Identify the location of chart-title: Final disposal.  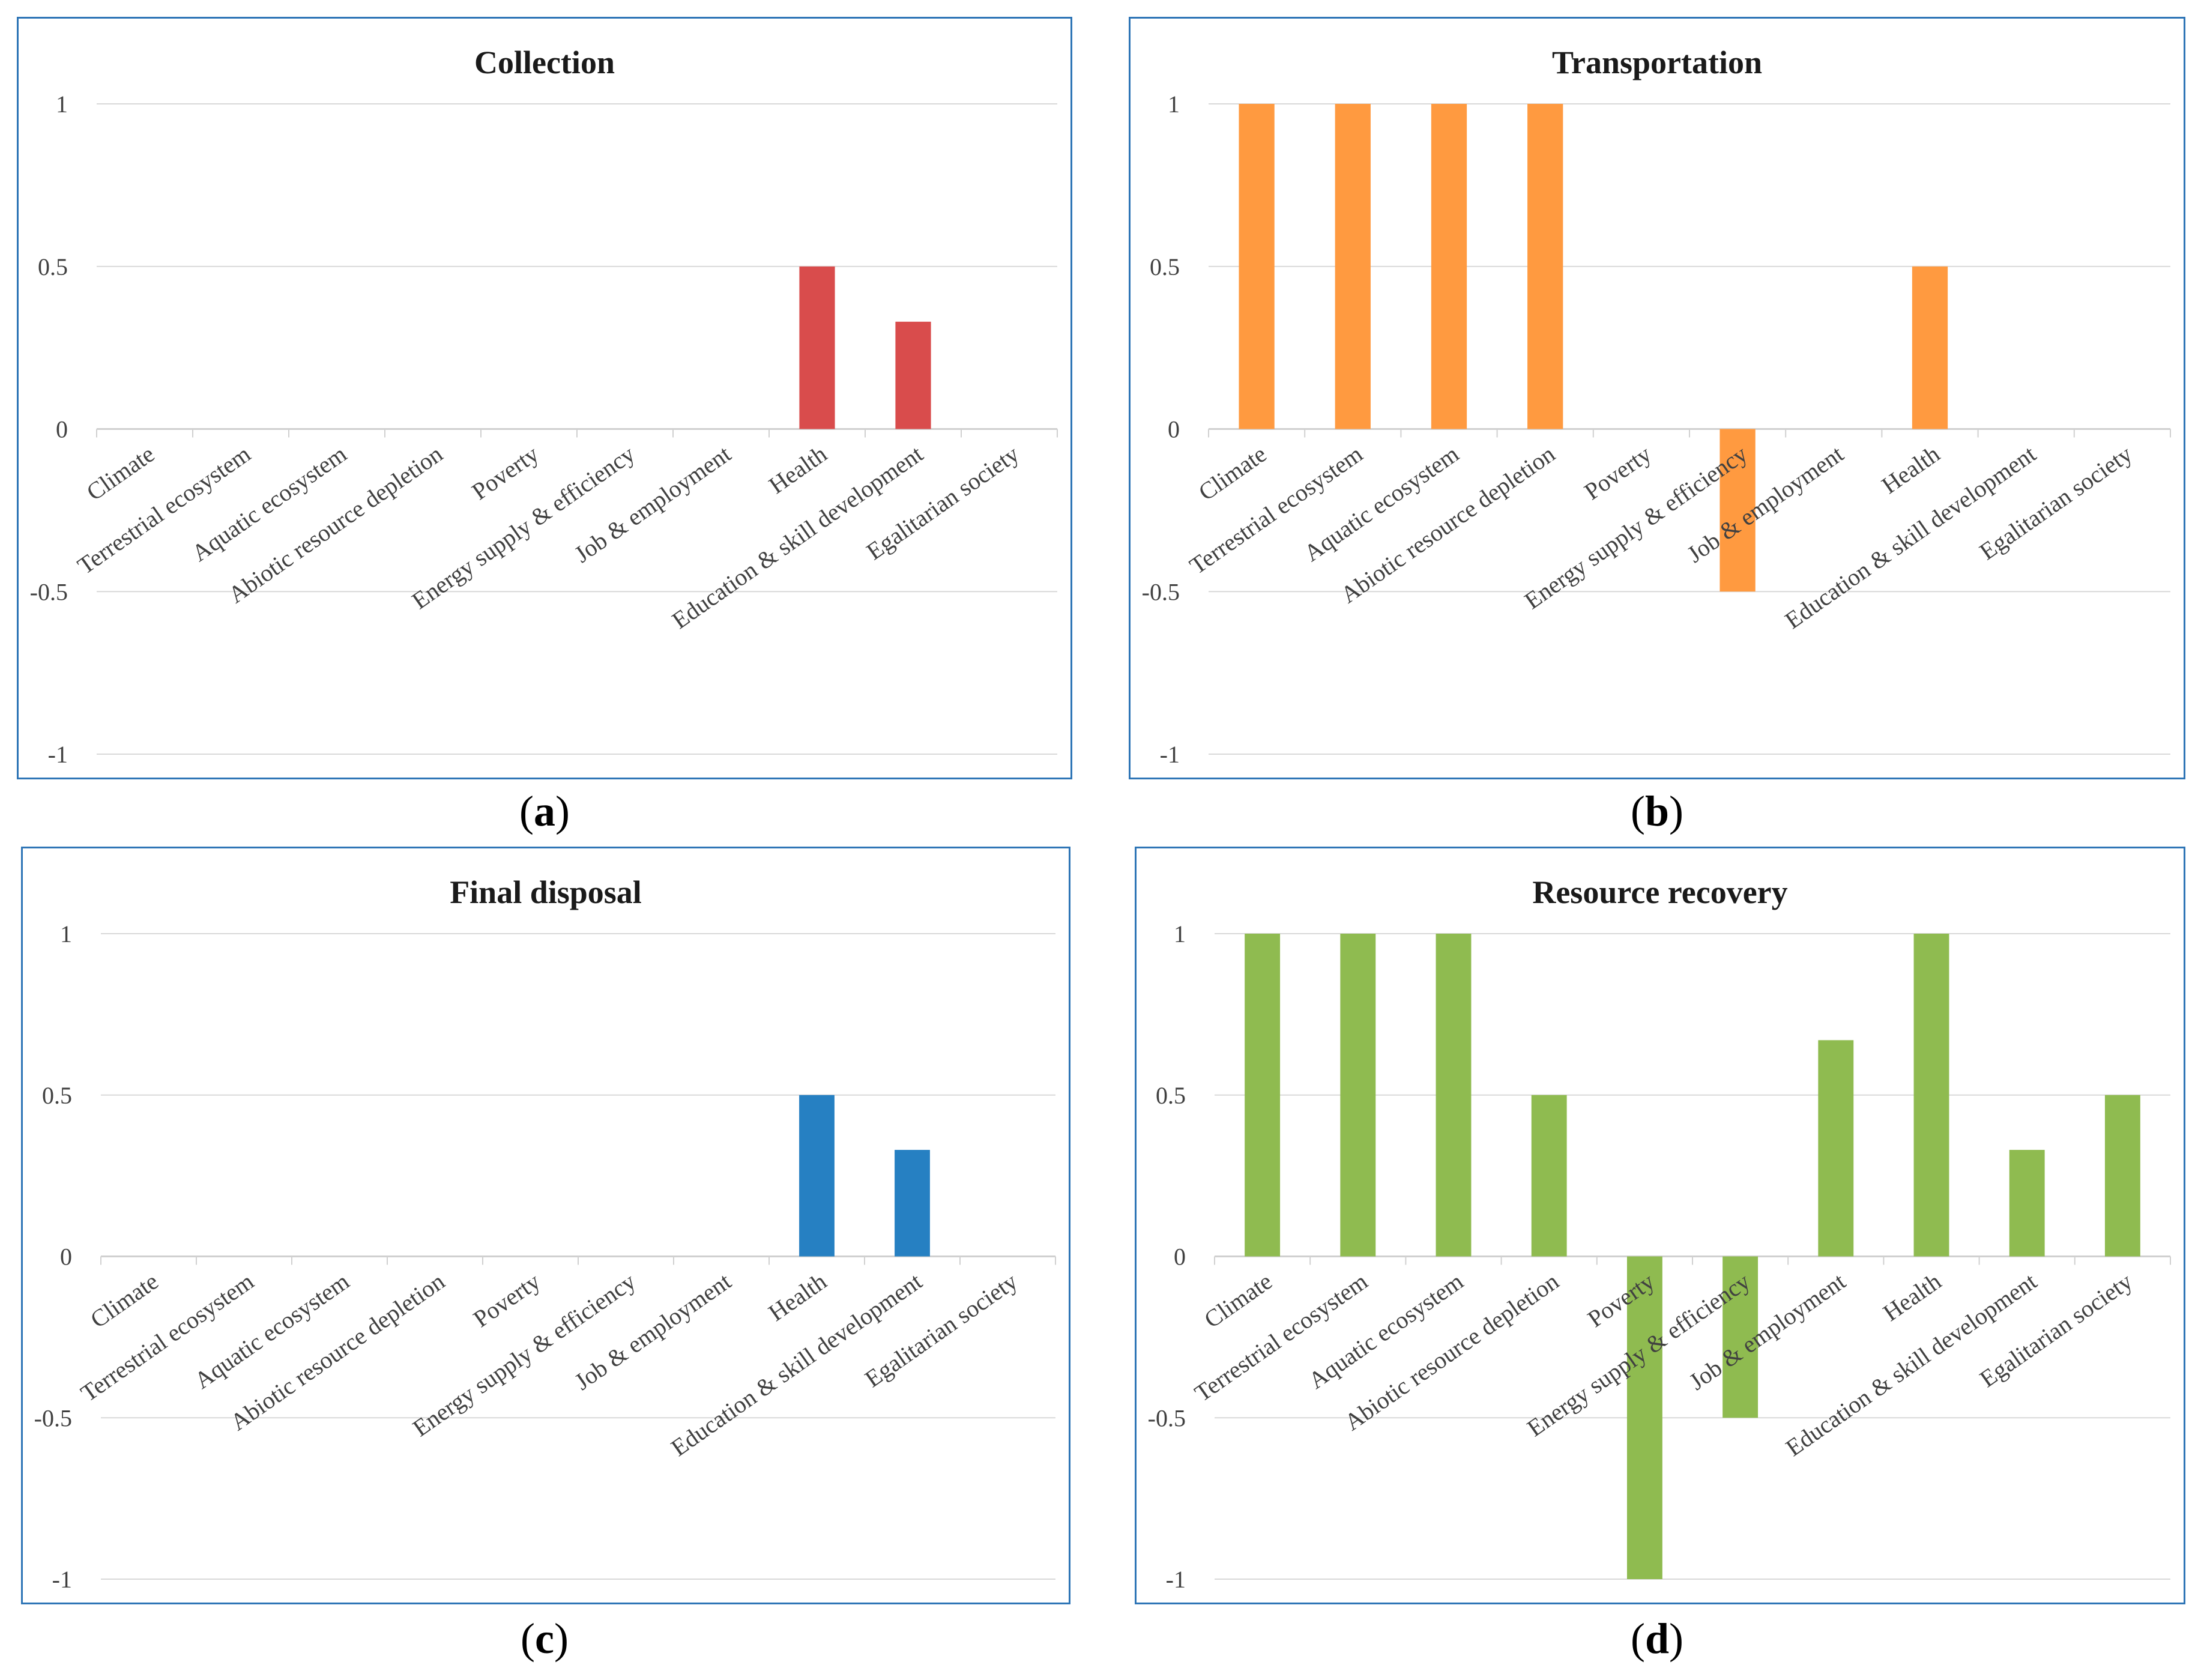
(546, 892).